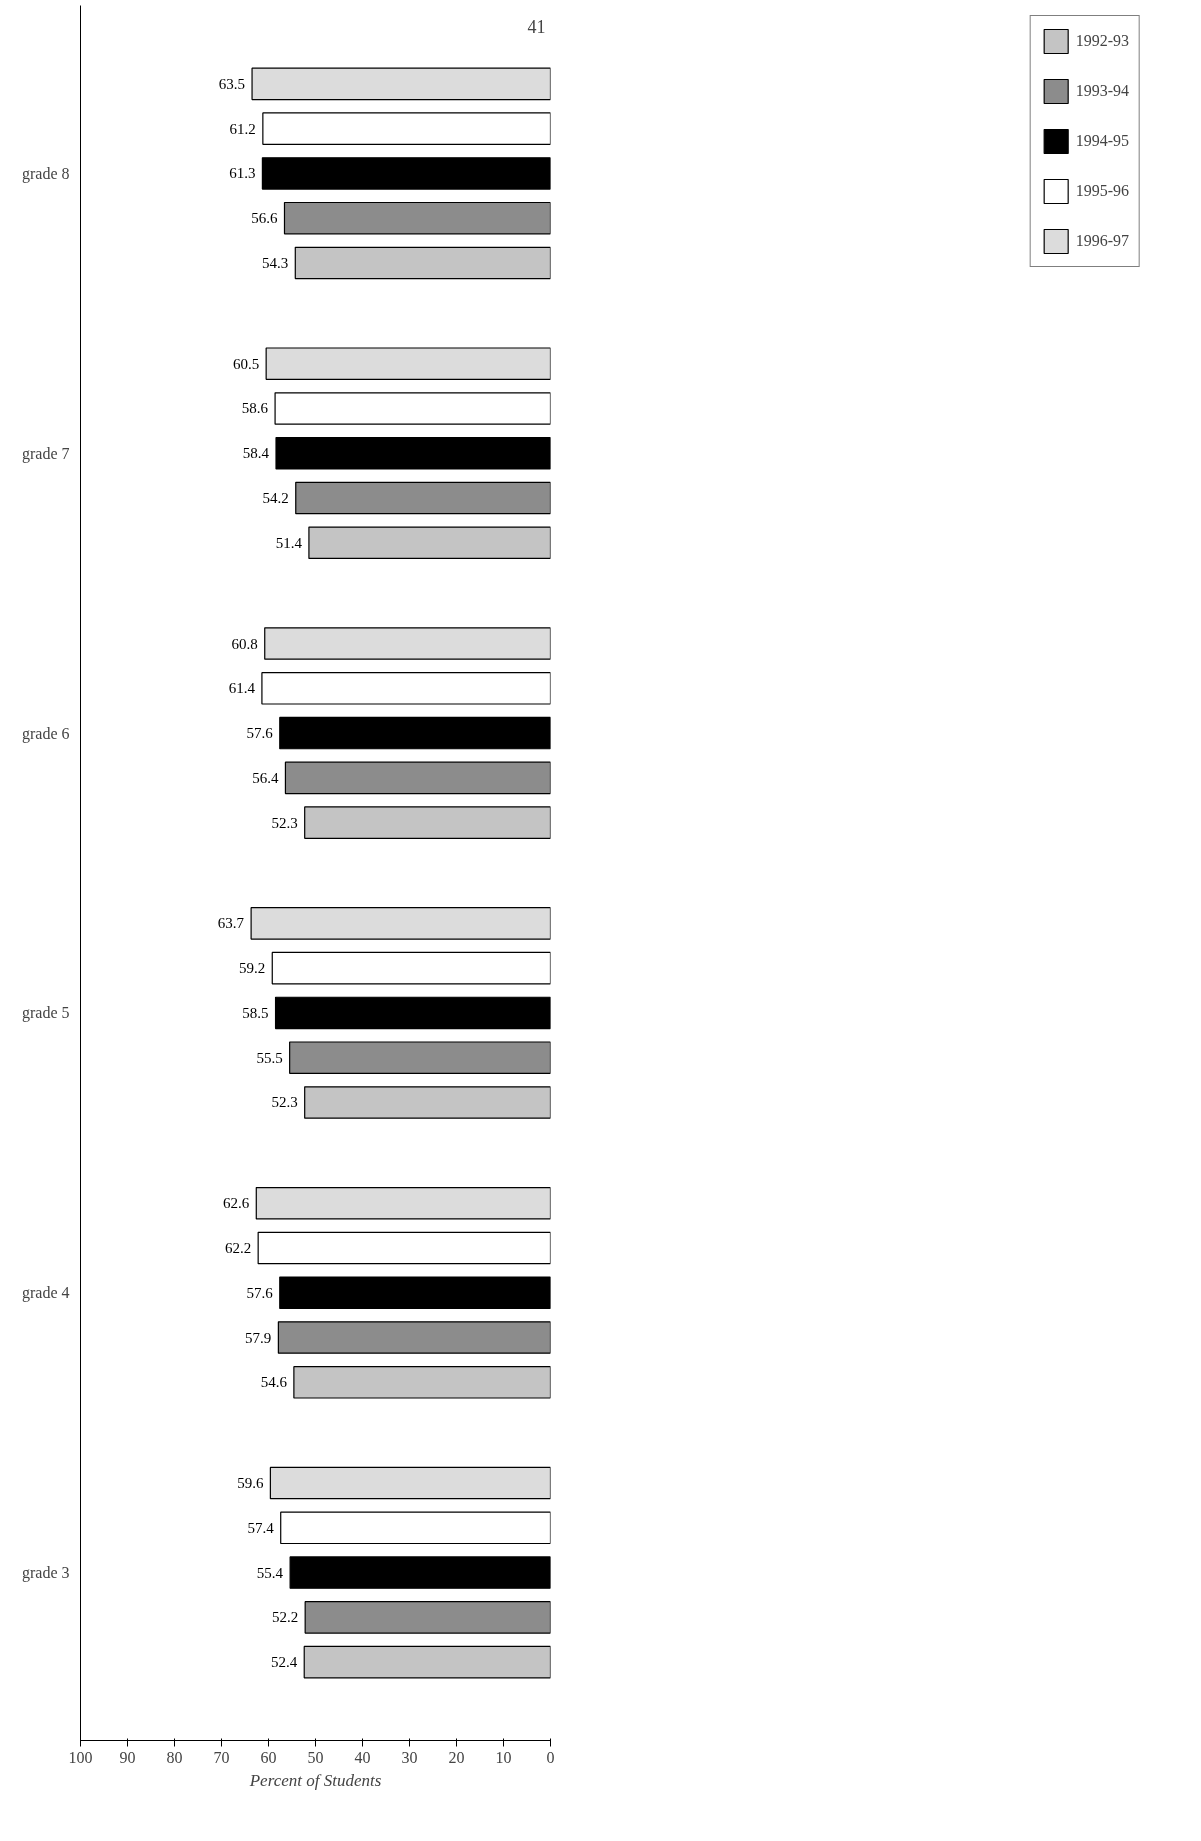  What do you see at coordinates (244, 643) in the screenshot?
I see `data-label: 60.8` at bounding box center [244, 643].